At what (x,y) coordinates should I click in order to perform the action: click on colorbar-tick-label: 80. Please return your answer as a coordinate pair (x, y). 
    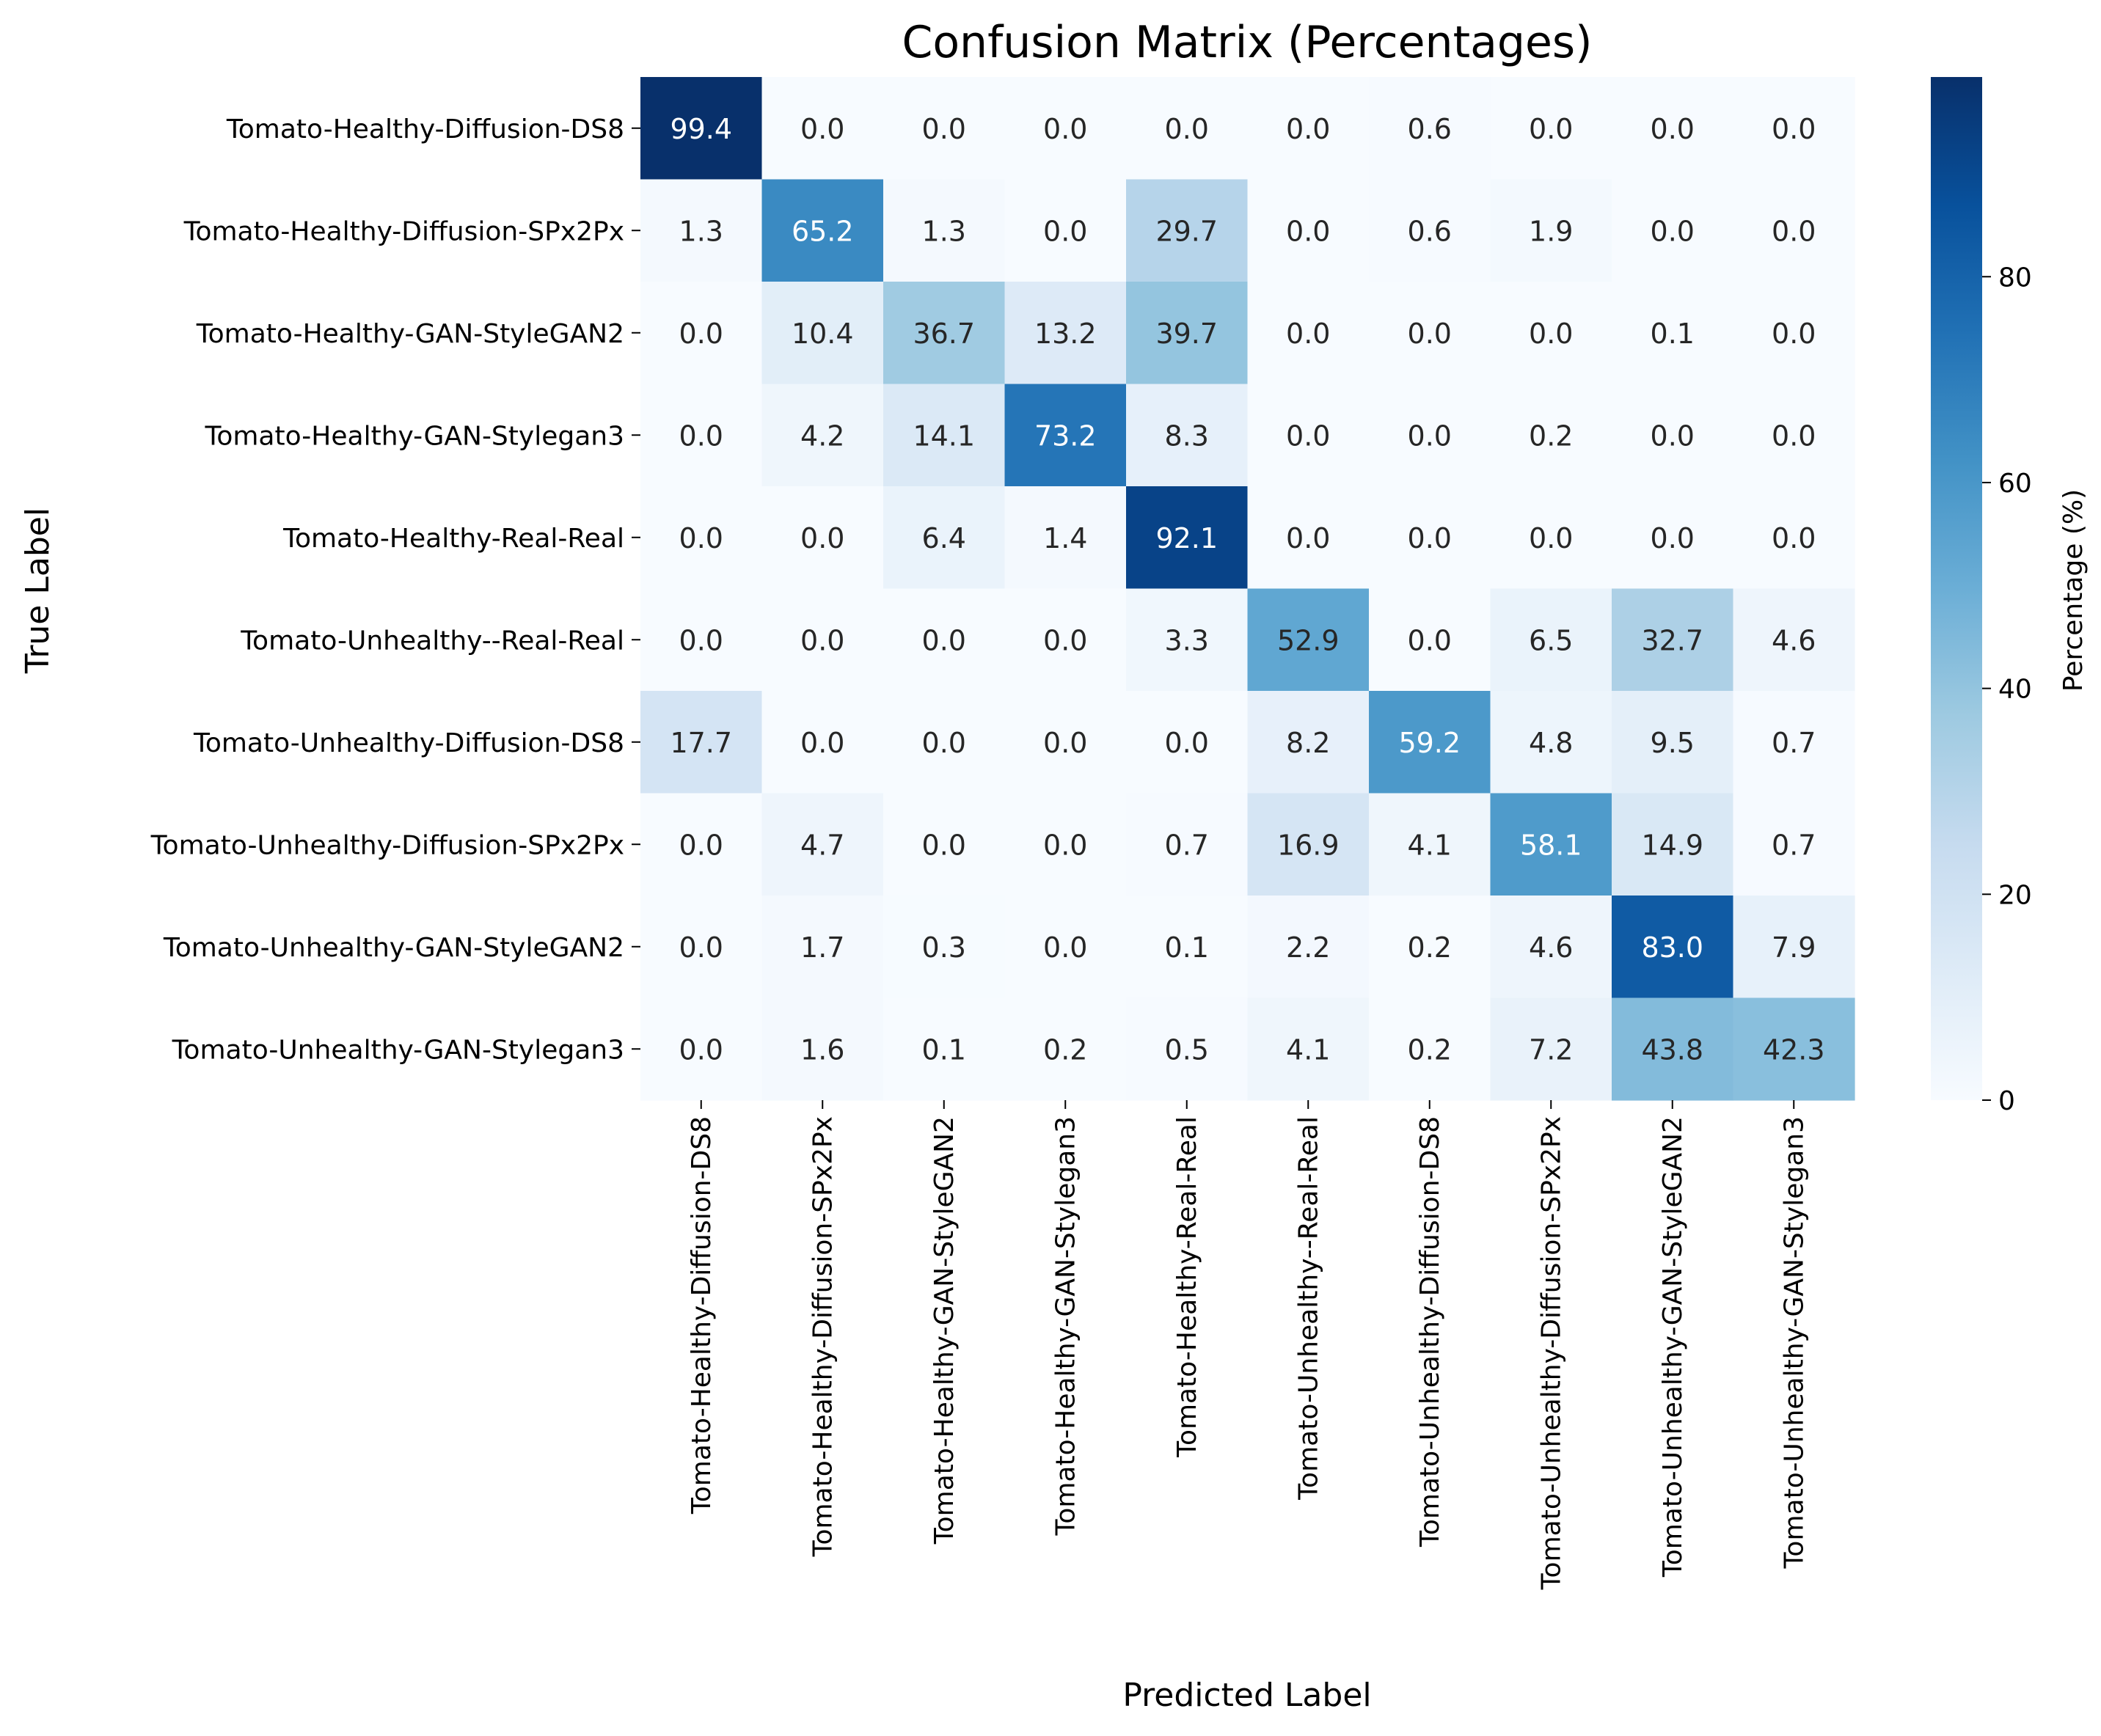
    Looking at the image, I should click on (2015, 278).